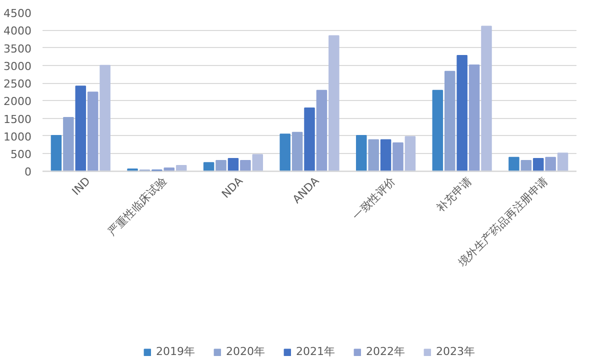 The height and width of the screenshot is (361, 601). What do you see at coordinates (18, 84) in the screenshot?
I see `y-tick-label: 2500` at bounding box center [18, 84].